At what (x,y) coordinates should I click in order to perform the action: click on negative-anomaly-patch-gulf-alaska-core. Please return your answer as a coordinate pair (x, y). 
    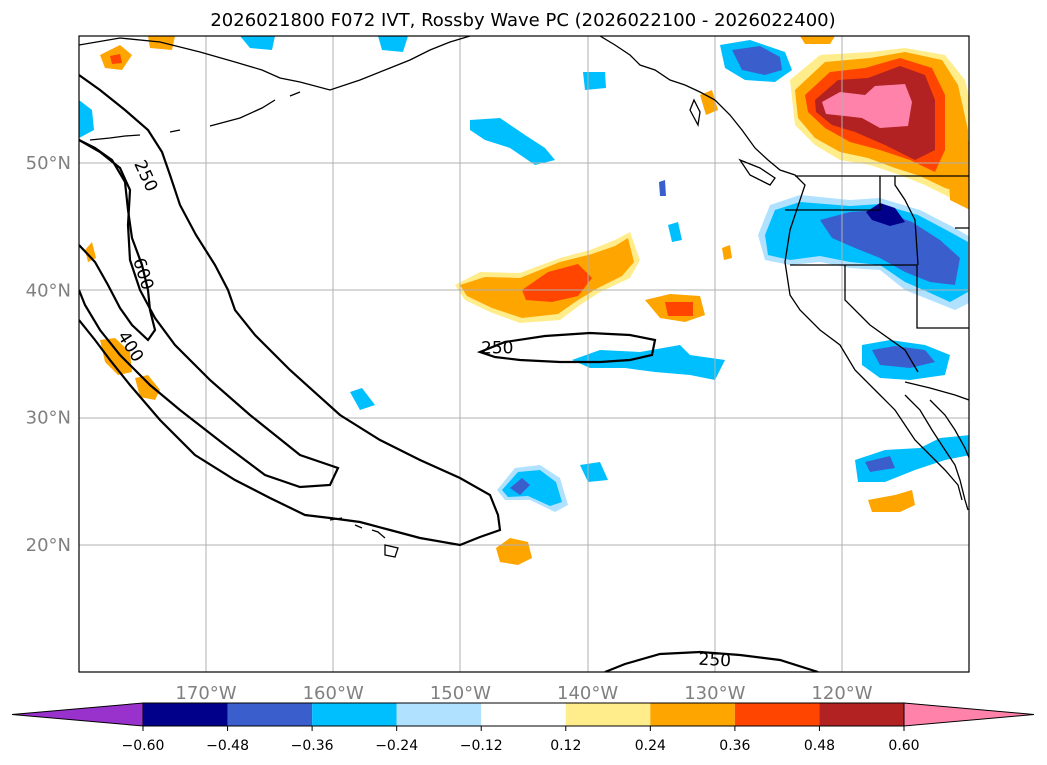
    Looking at the image, I should click on (757, 60).